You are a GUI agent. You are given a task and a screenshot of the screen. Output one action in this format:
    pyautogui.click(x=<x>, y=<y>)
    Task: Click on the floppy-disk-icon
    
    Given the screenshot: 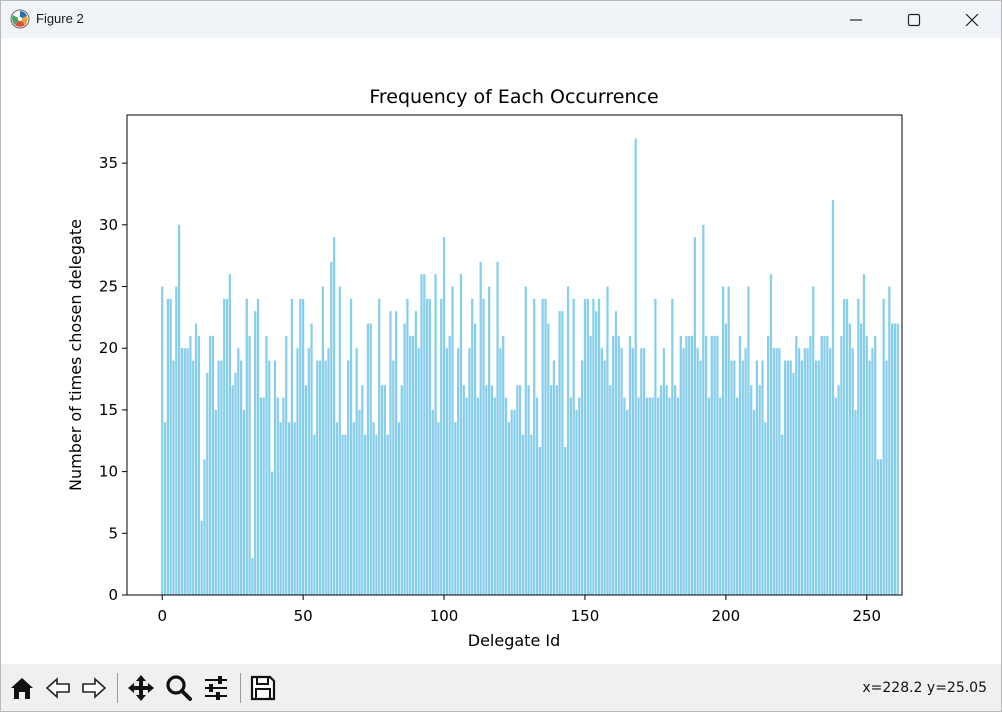 What is the action you would take?
    pyautogui.click(x=263, y=688)
    